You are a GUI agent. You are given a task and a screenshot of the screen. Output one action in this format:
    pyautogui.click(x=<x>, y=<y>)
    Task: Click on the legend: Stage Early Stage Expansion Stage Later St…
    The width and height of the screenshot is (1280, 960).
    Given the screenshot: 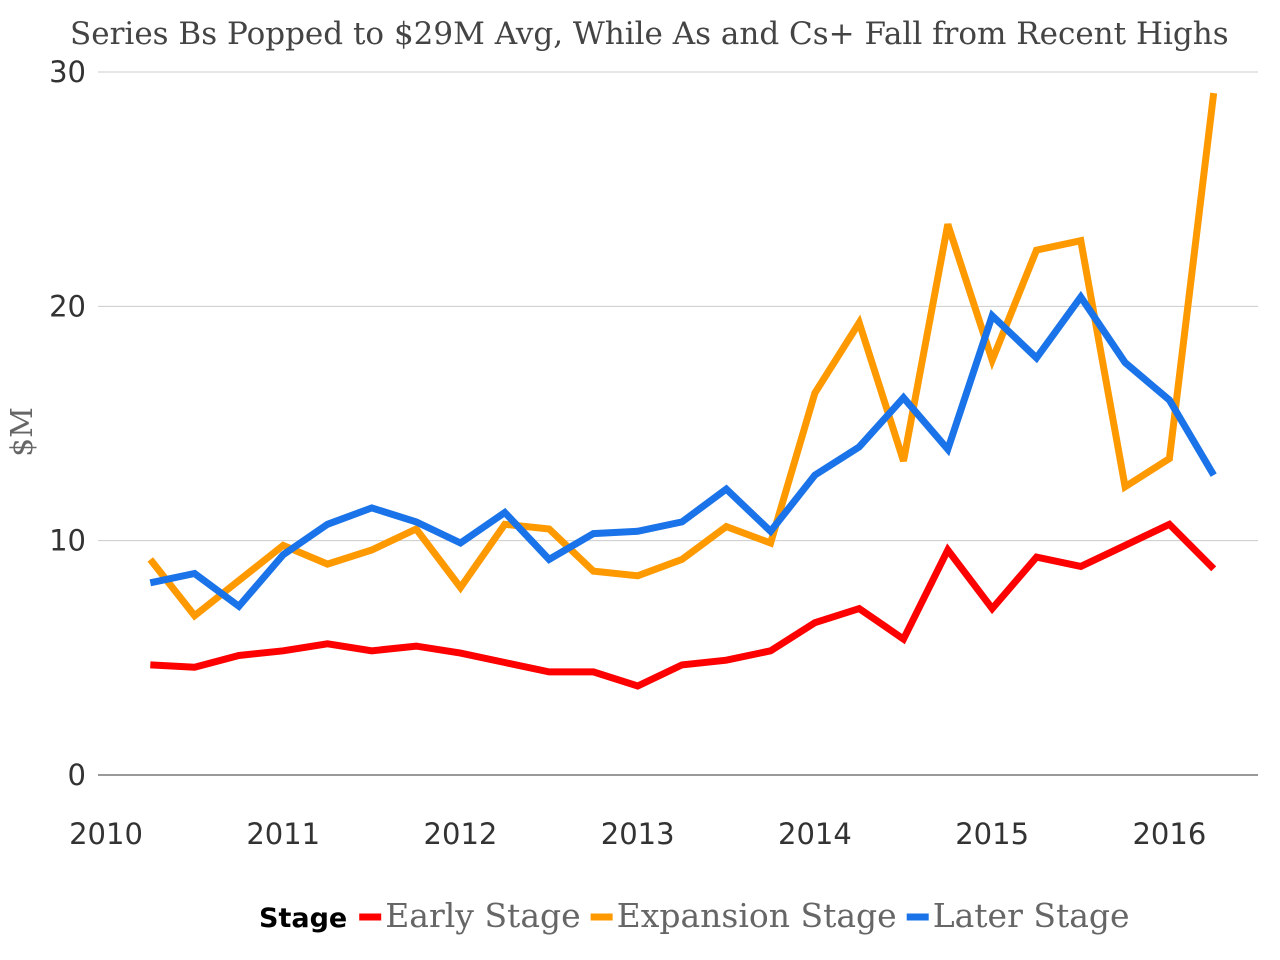 What is the action you would take?
    pyautogui.click(x=694, y=915)
    